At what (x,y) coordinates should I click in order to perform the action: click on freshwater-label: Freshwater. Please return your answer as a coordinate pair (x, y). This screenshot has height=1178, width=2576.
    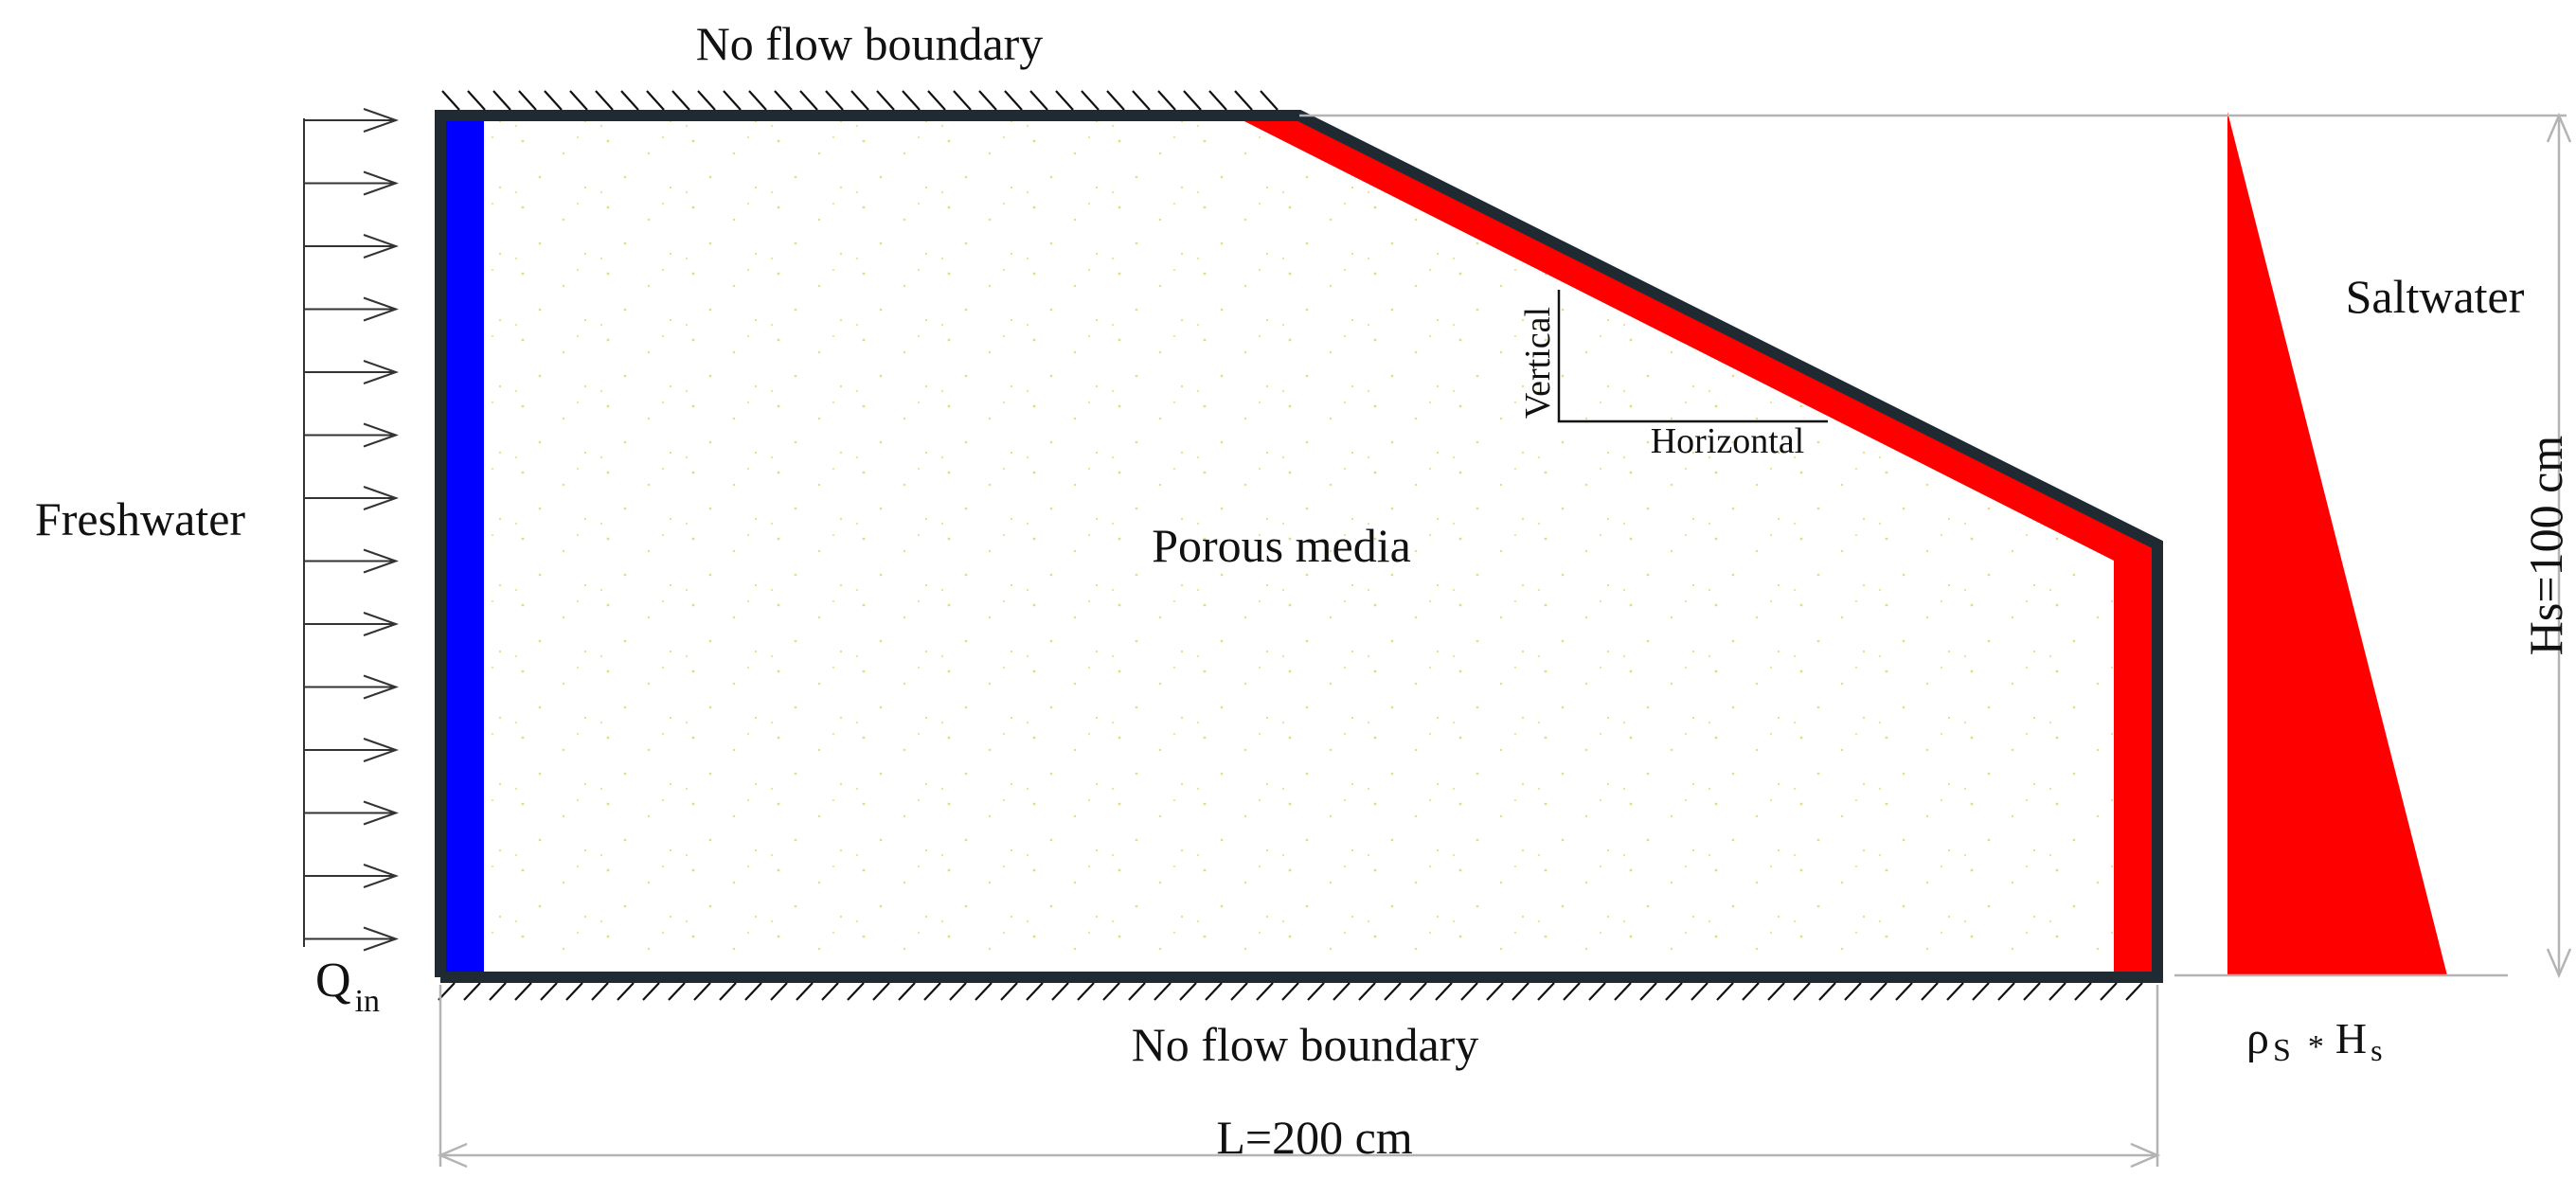
    Looking at the image, I should click on (140, 518).